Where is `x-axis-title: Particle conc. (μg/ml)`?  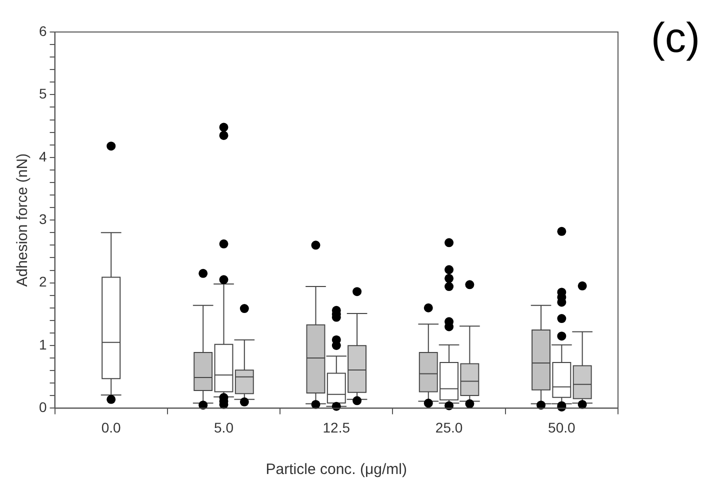 x-axis-title: Particle conc. (μg/ml) is located at coordinates (336, 469).